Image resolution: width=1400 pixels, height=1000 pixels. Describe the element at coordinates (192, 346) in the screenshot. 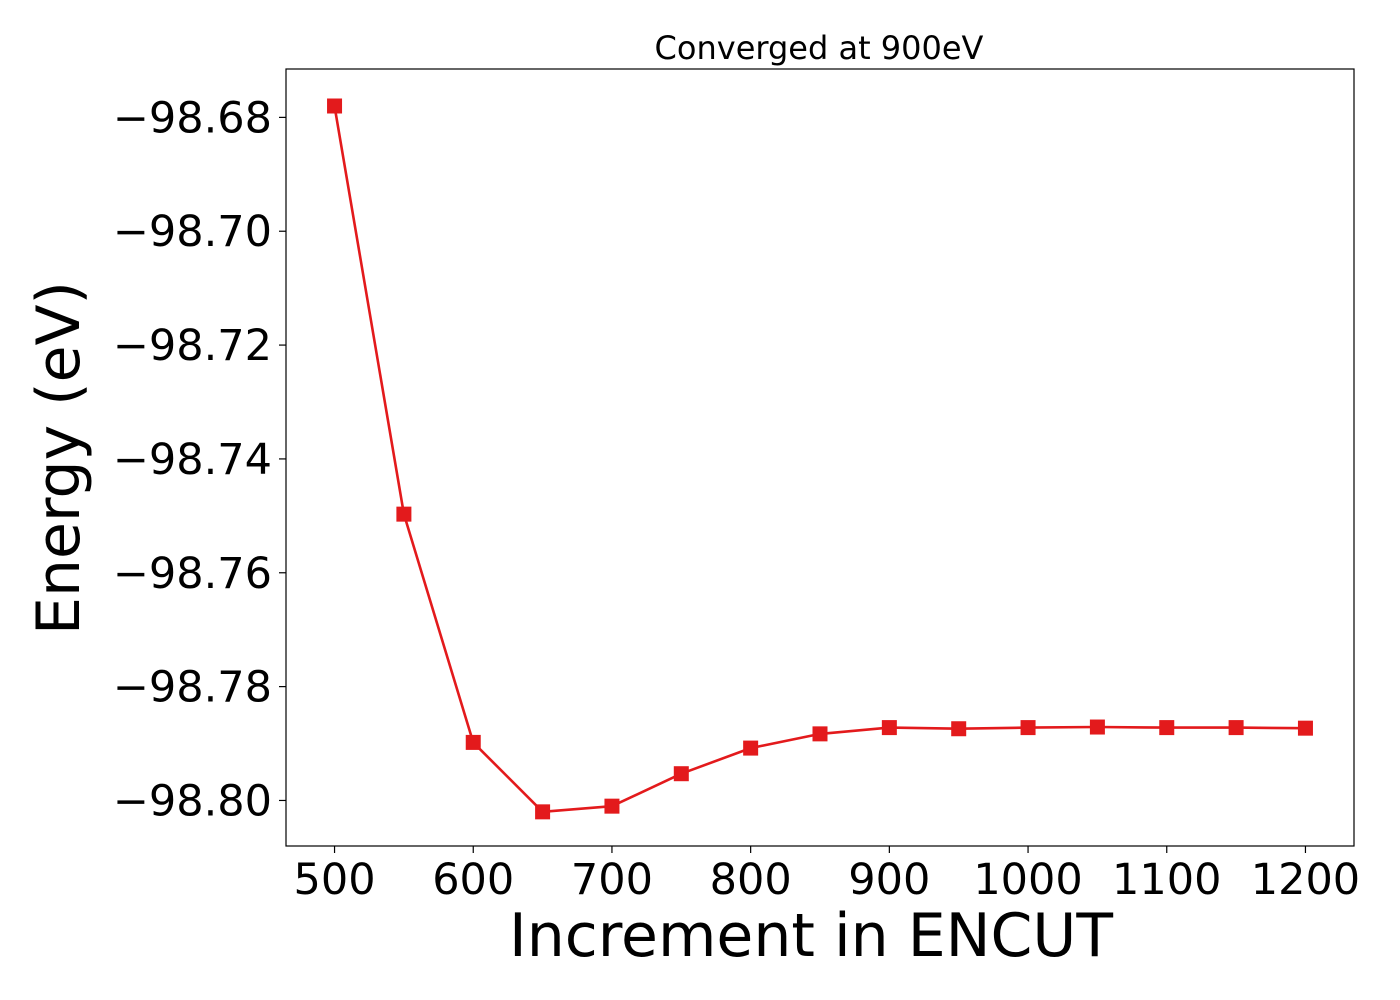

I see `y-tick-label: −98.72` at that location.